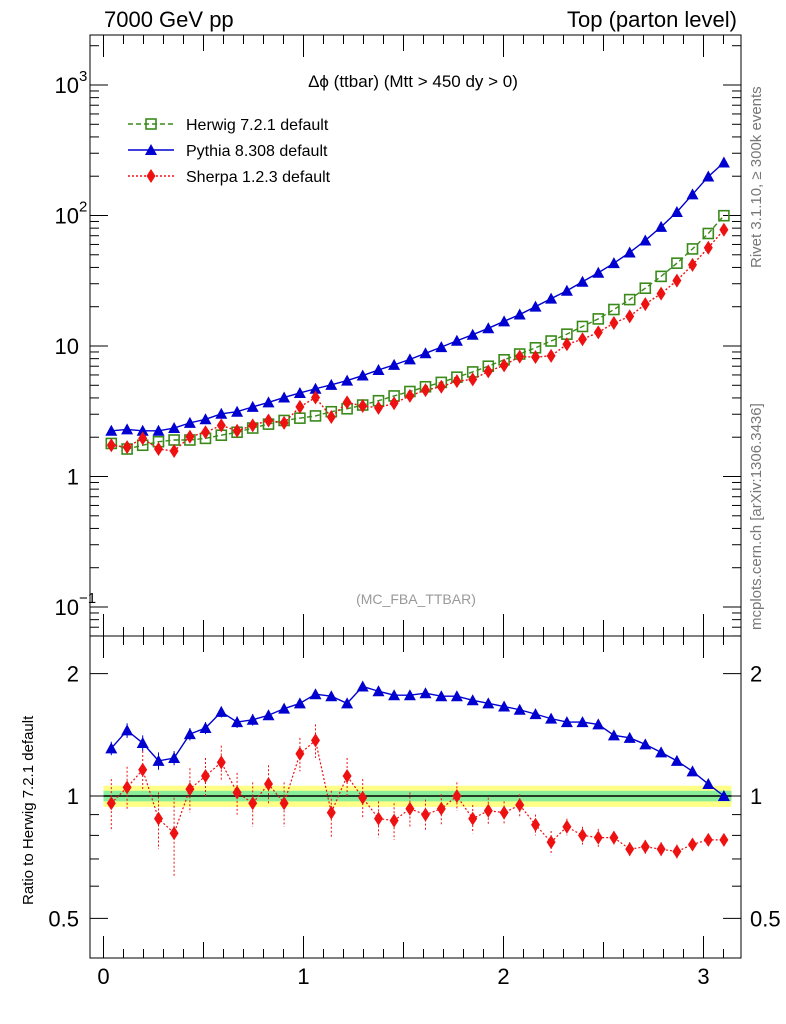  Describe the element at coordinates (417, 740) in the screenshot. I see `ratio-series-pythia` at that location.